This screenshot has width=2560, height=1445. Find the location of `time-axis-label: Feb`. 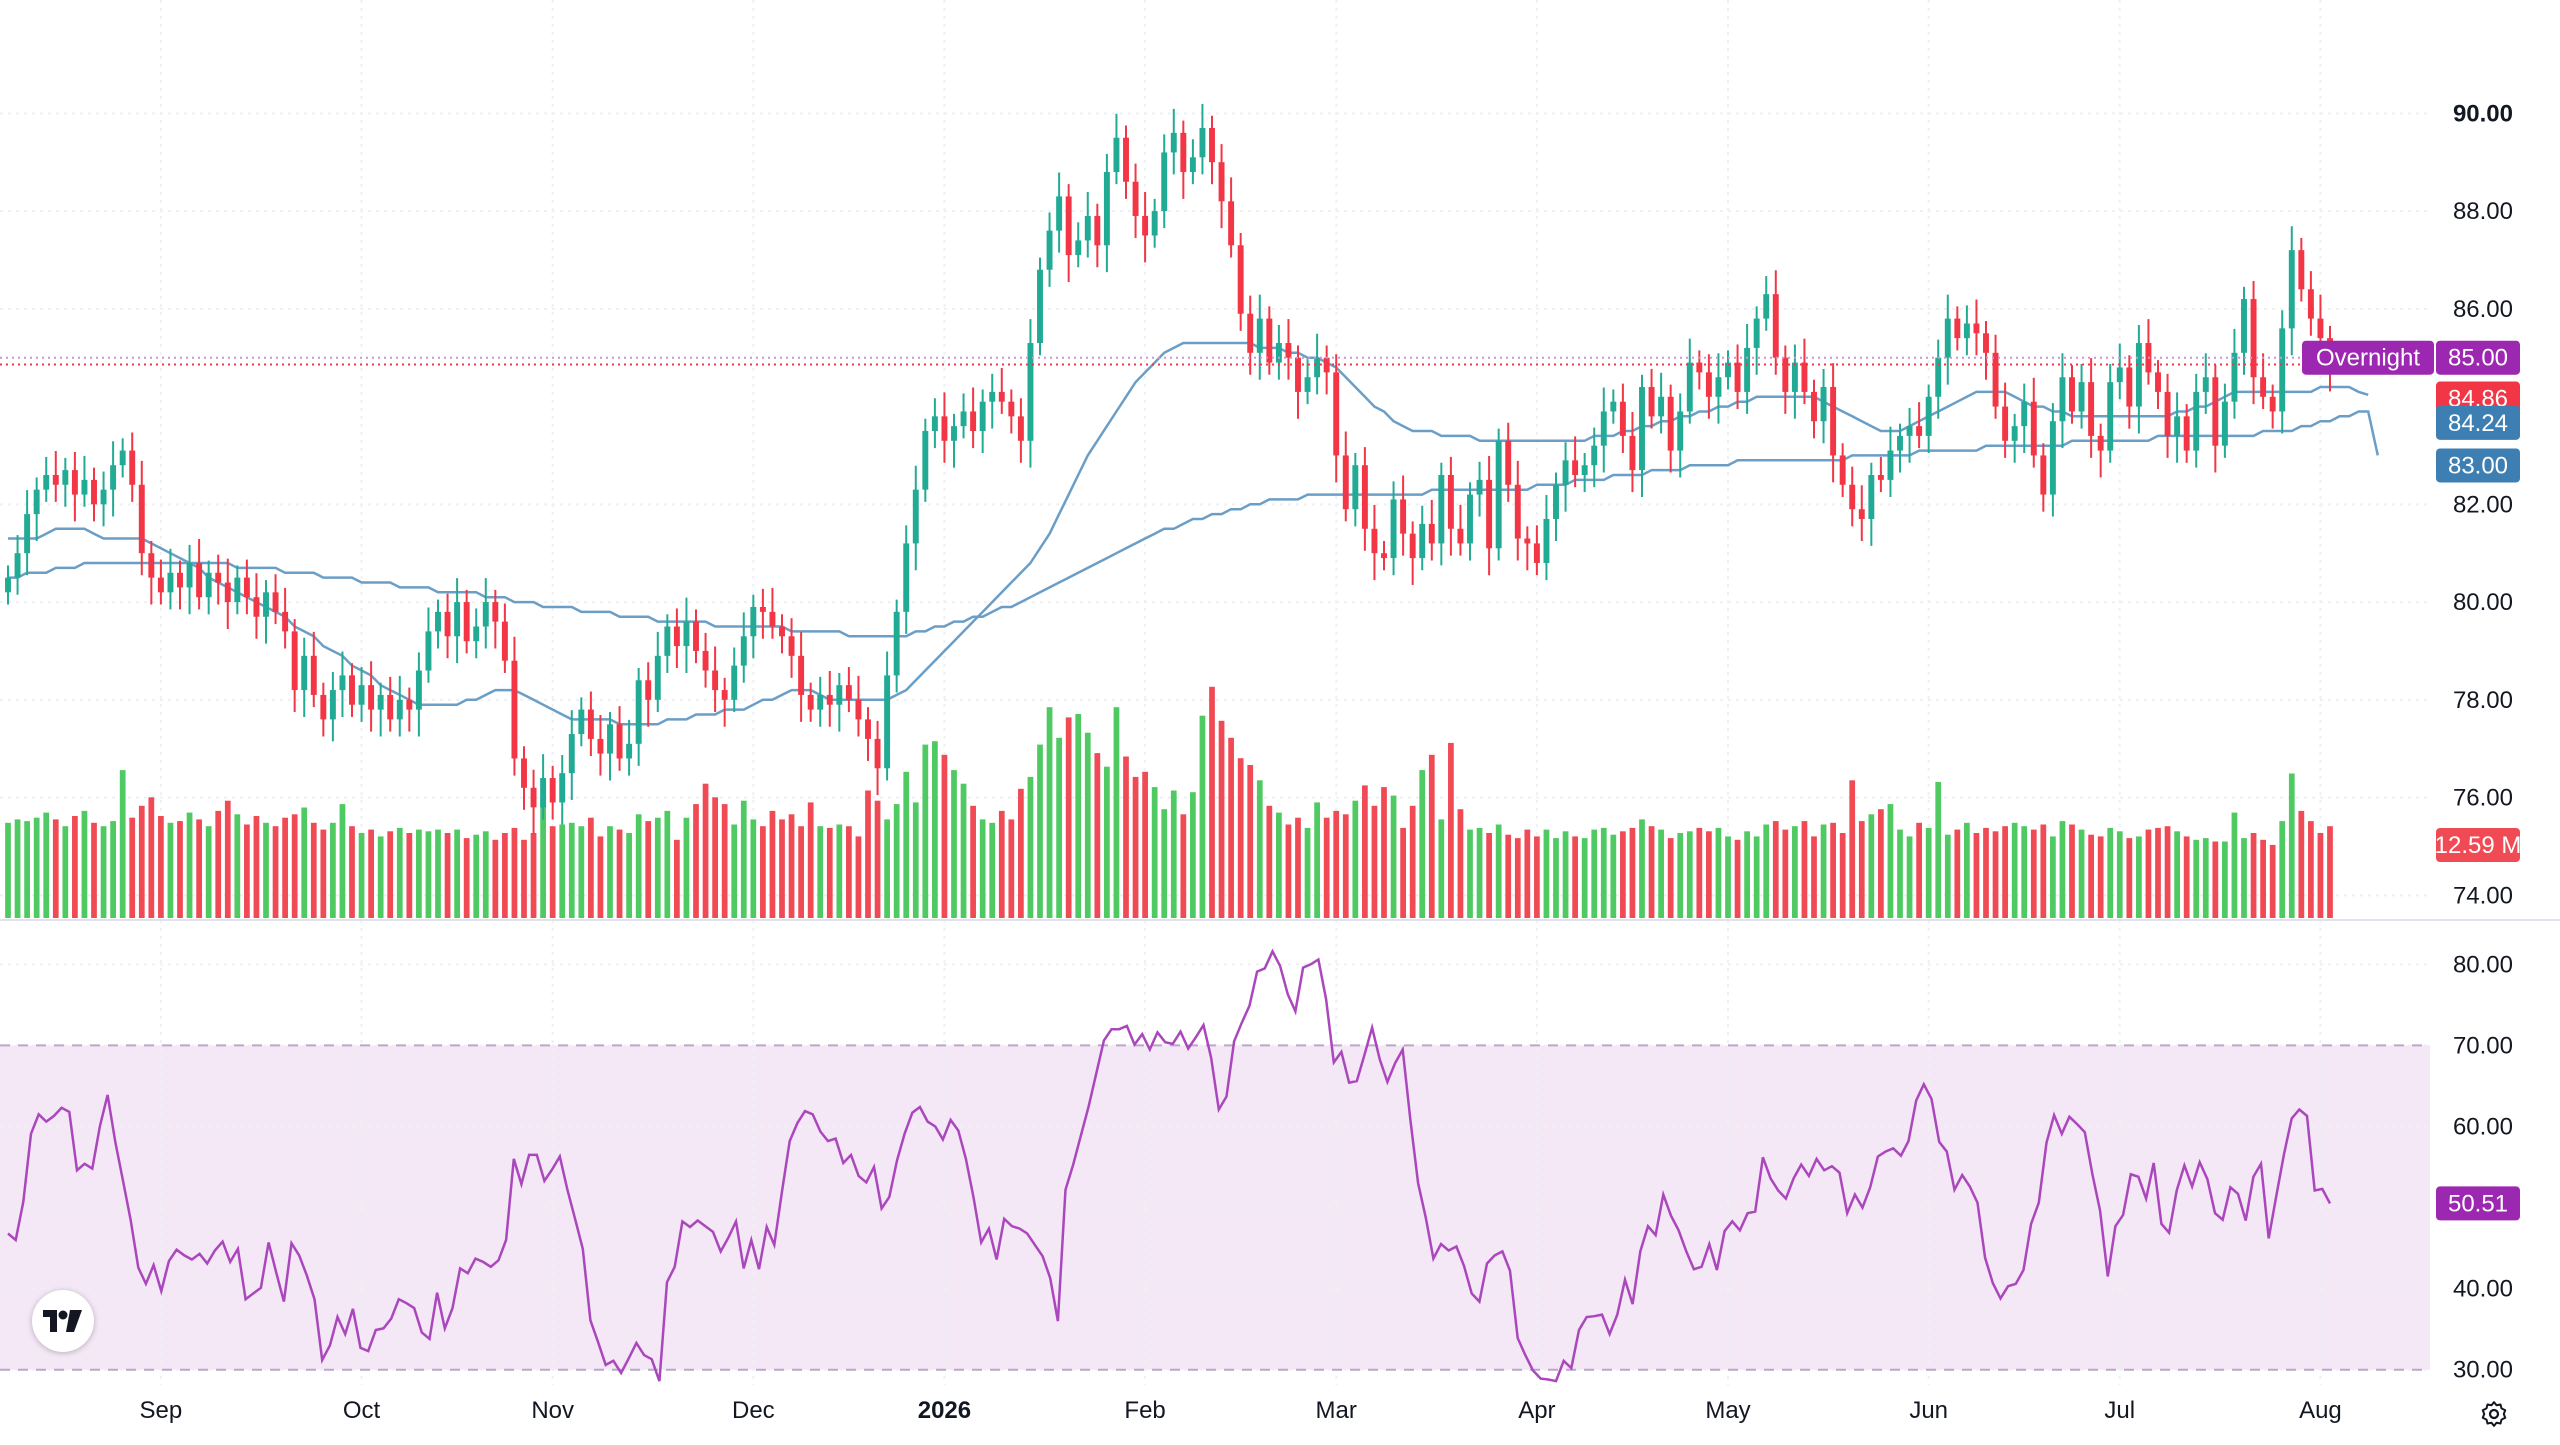

time-axis-label: Feb is located at coordinates (1144, 1410).